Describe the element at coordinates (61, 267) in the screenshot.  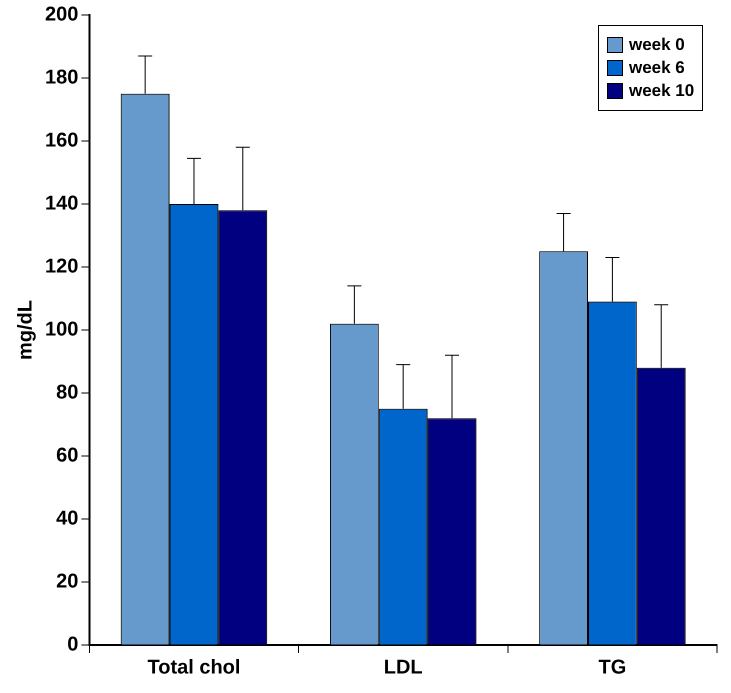
I see `y-tick-label: 120` at that location.